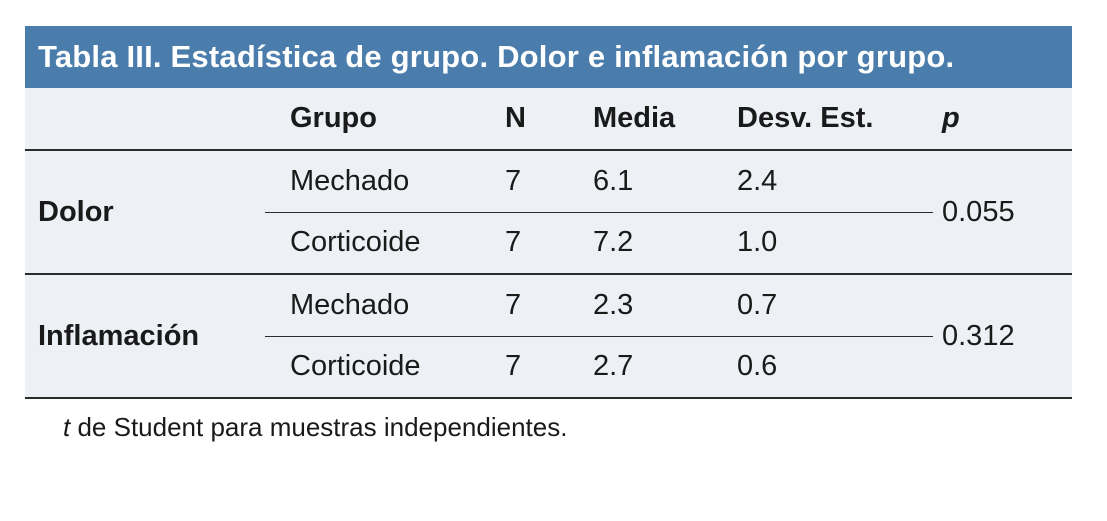 This screenshot has height=521, width=1107. Describe the element at coordinates (613, 366) in the screenshot. I see `cell-media: 2.7` at that location.